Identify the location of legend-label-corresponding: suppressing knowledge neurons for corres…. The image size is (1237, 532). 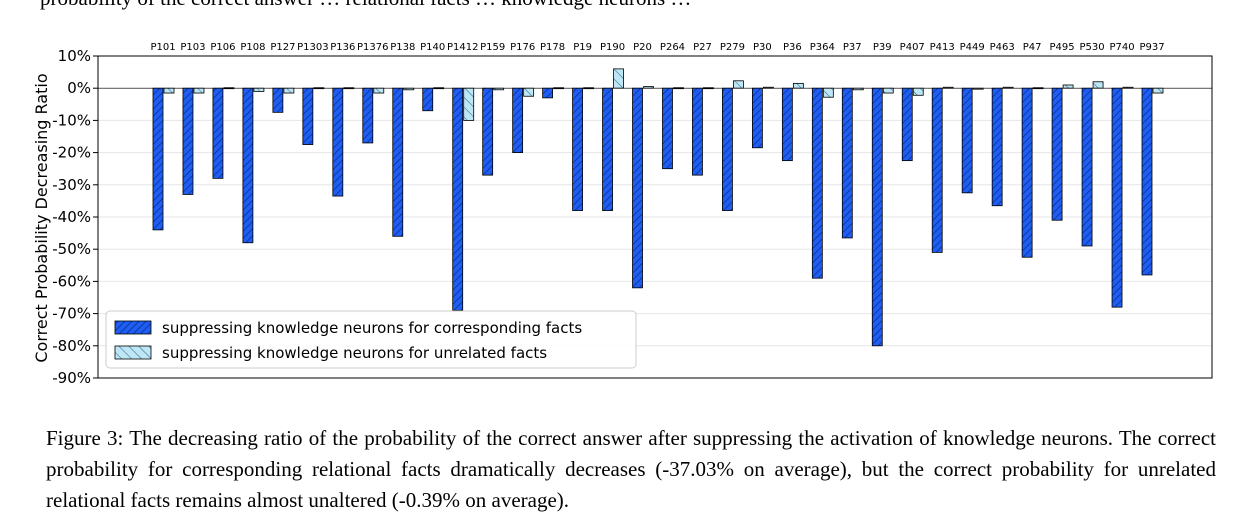
(372, 328).